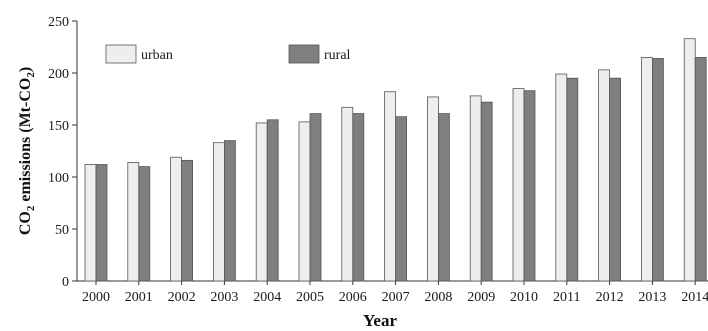 Image resolution: width=708 pixels, height=331 pixels. I want to click on legend-swatch-rural, so click(304, 54).